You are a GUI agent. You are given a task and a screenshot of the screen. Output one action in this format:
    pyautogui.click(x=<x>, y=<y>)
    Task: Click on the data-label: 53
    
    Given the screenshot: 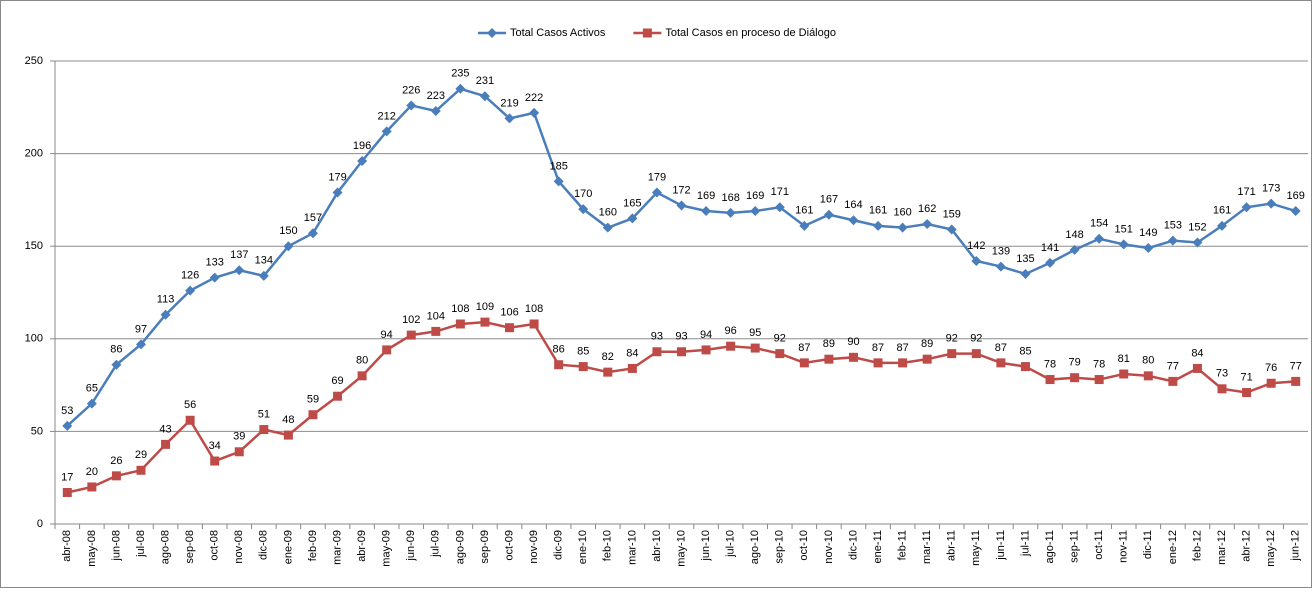 What is the action you would take?
    pyautogui.click(x=67, y=411)
    